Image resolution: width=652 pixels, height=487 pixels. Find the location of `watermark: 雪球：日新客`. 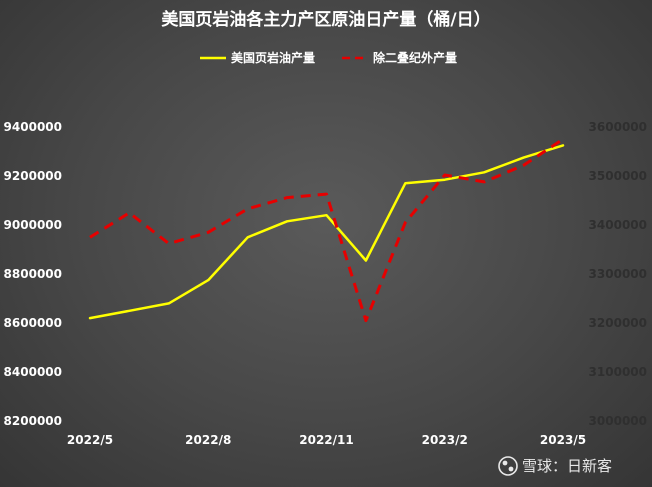

watermark: 雪球：日新客 is located at coordinates (555, 466).